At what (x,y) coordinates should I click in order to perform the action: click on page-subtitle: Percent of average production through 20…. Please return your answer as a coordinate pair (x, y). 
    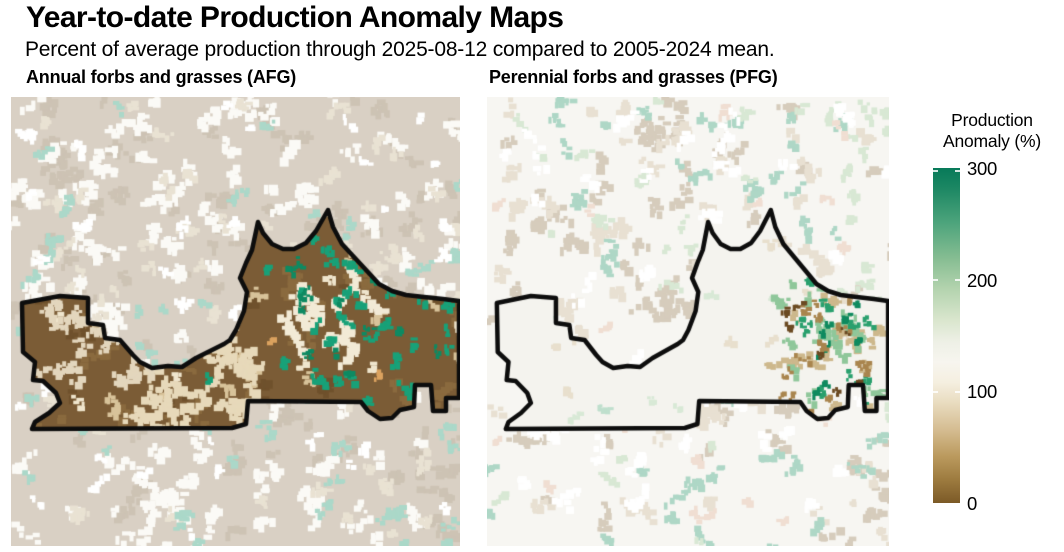
    Looking at the image, I should click on (400, 49).